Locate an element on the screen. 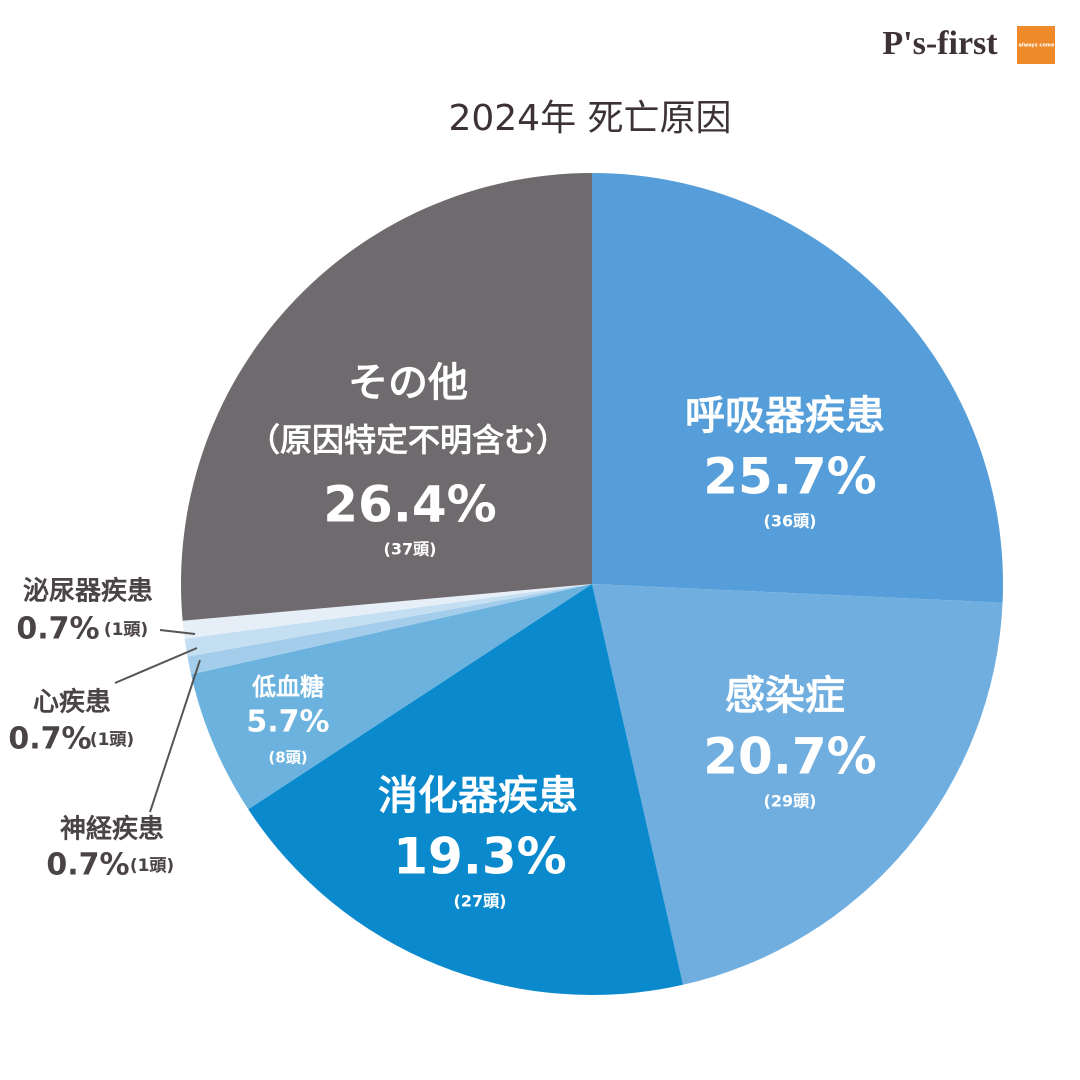 This screenshot has width=1080, height=1080. slice-label: 泌尿器疾患 is located at coordinates (88, 591).